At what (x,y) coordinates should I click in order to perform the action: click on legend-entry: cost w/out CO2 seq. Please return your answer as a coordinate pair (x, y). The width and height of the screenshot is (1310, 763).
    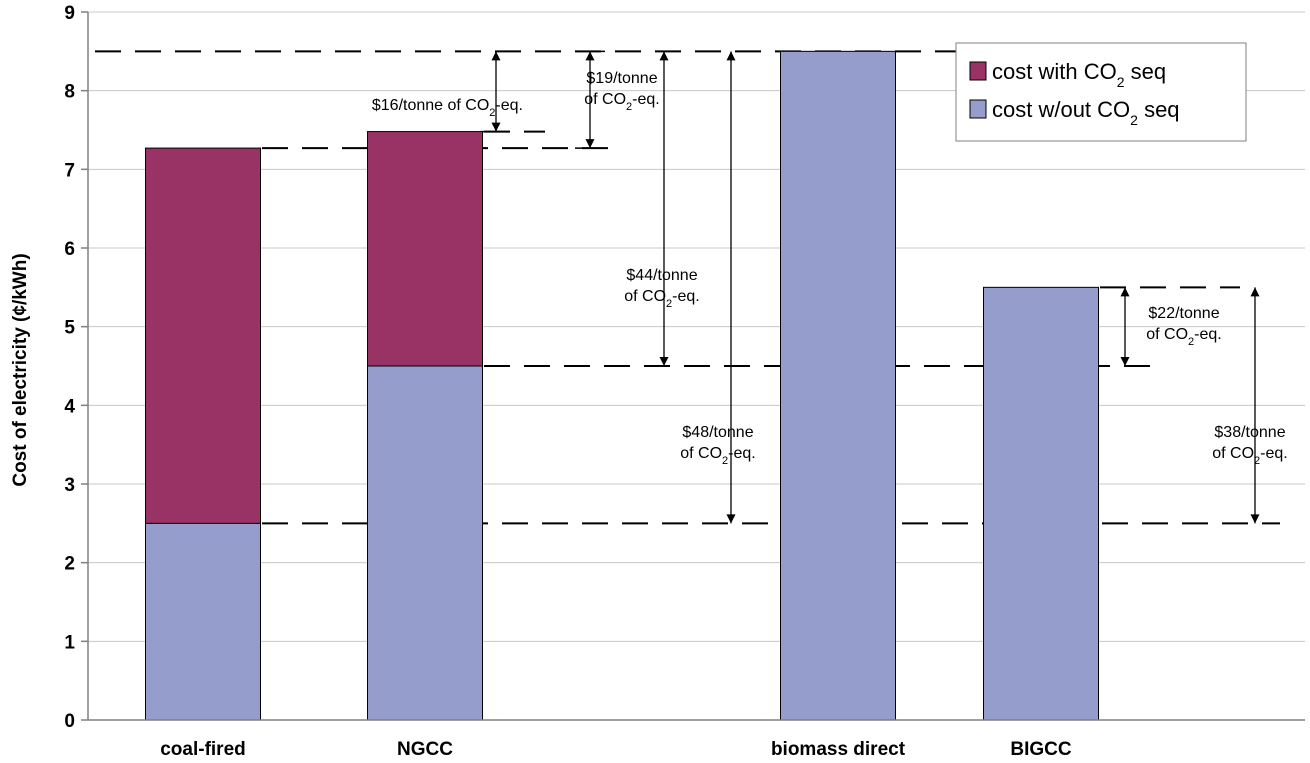
    Looking at the image, I should click on (1086, 112).